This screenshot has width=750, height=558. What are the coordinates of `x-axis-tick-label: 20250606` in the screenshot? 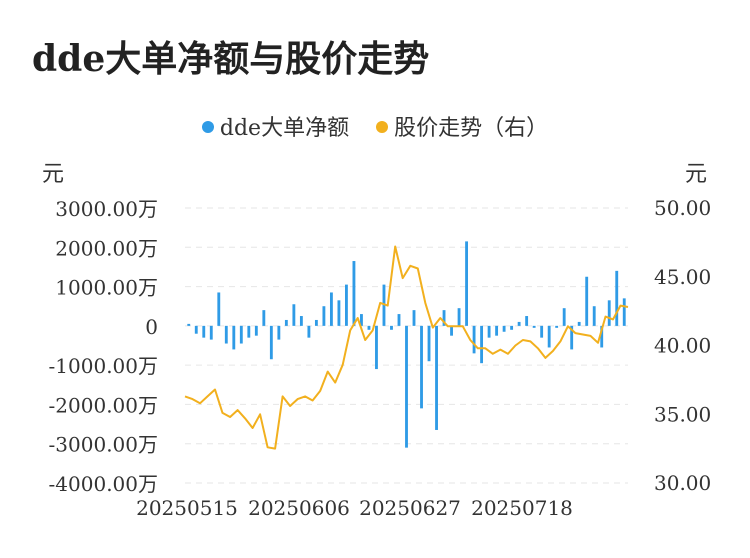 It's located at (299, 508).